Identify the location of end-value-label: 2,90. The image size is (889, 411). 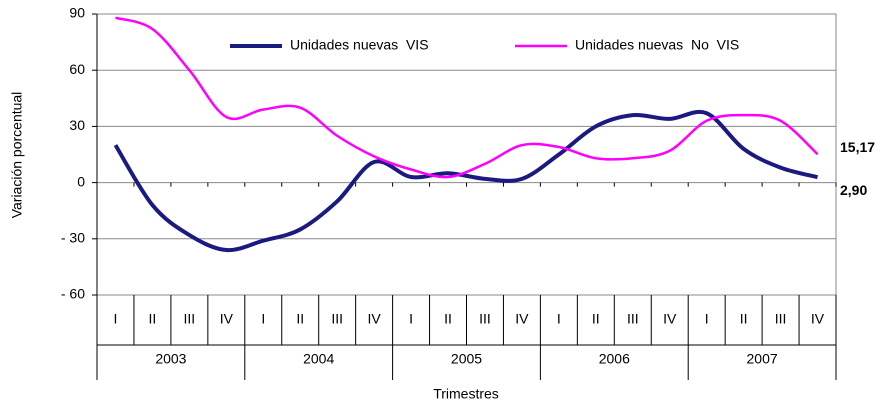
(853, 190).